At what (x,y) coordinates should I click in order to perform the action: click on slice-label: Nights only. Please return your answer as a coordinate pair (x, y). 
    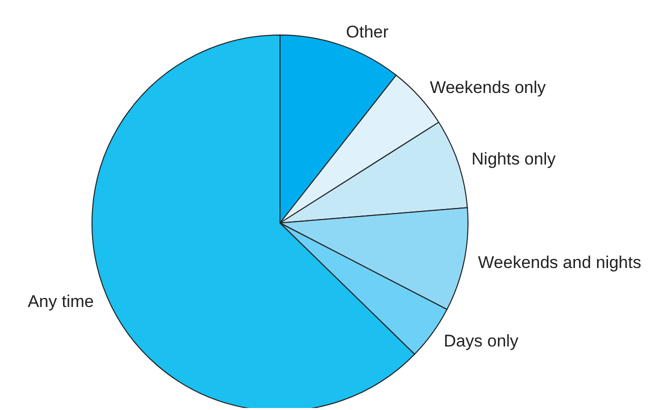
    Looking at the image, I should click on (514, 158).